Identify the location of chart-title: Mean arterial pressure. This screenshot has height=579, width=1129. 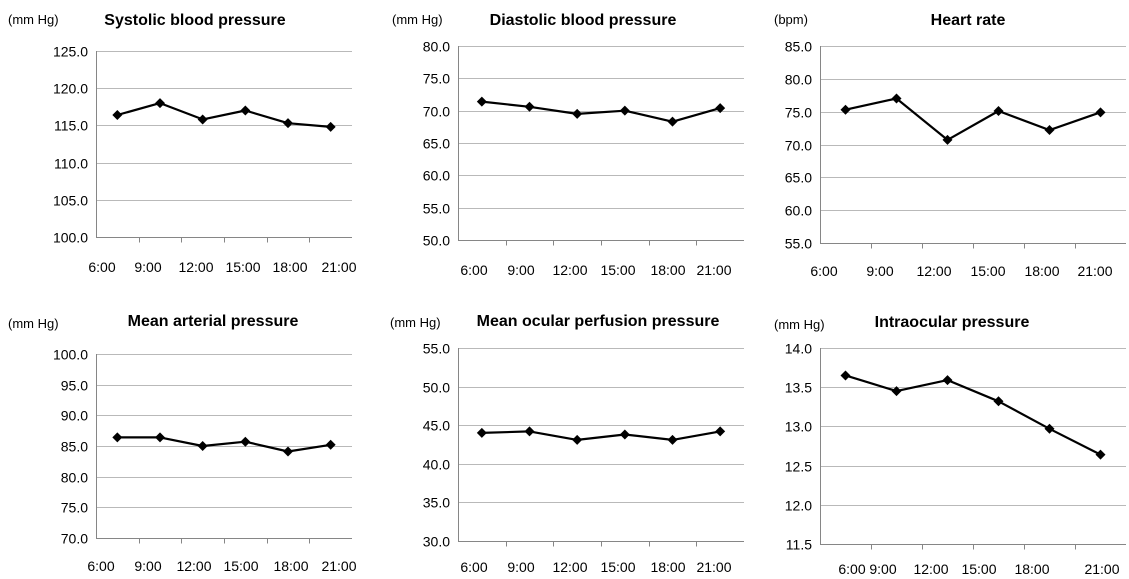
(213, 321).